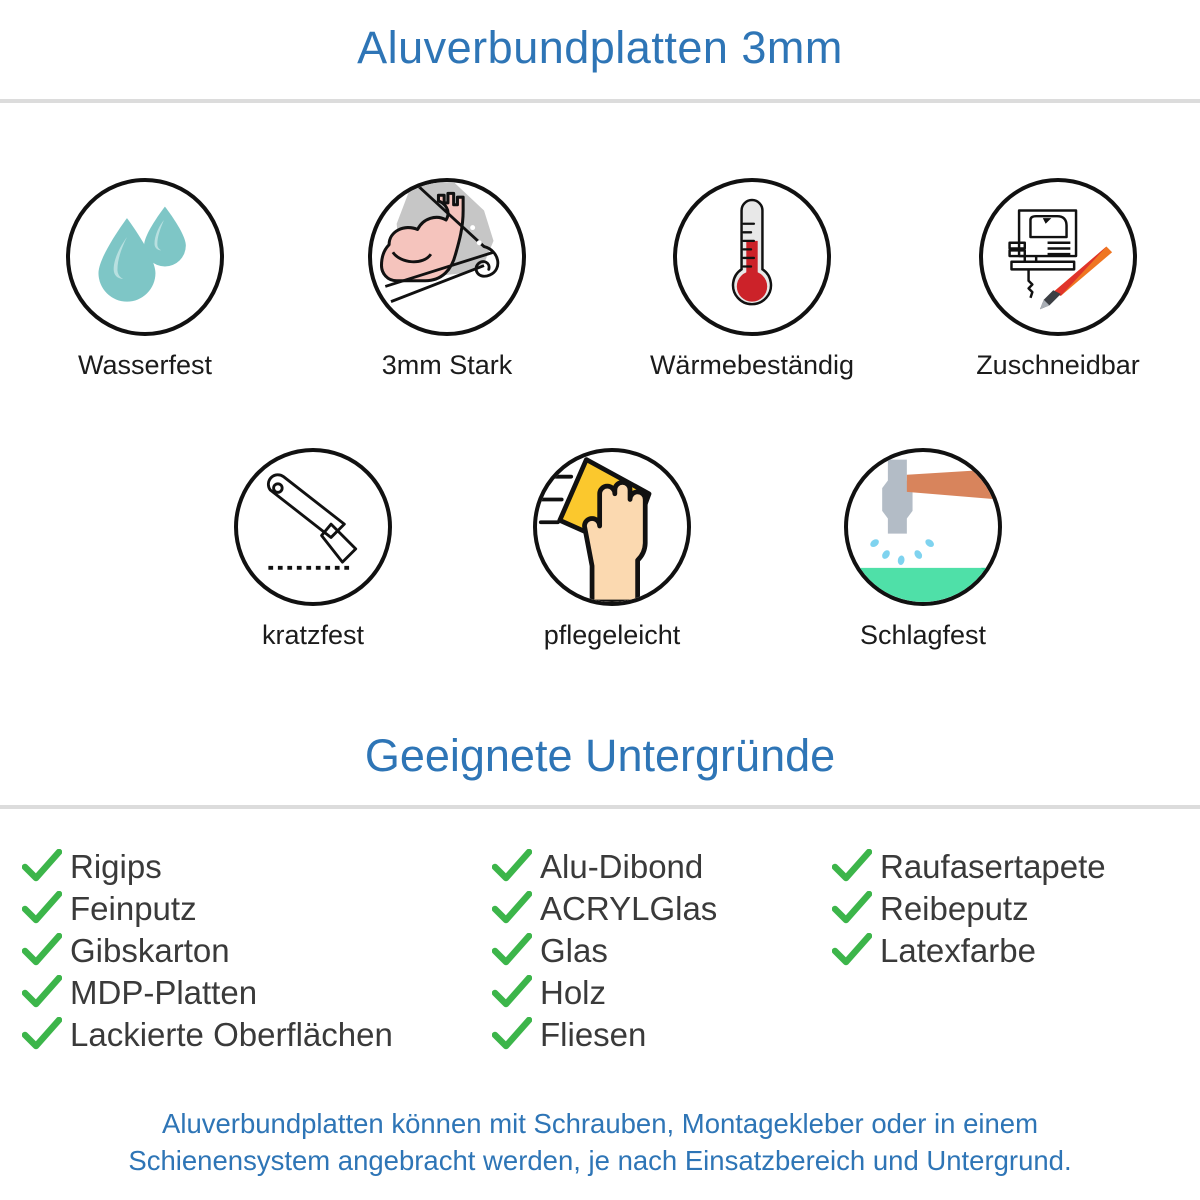  Describe the element at coordinates (142, 254) in the screenshot. I see `water-drop-icon` at that location.